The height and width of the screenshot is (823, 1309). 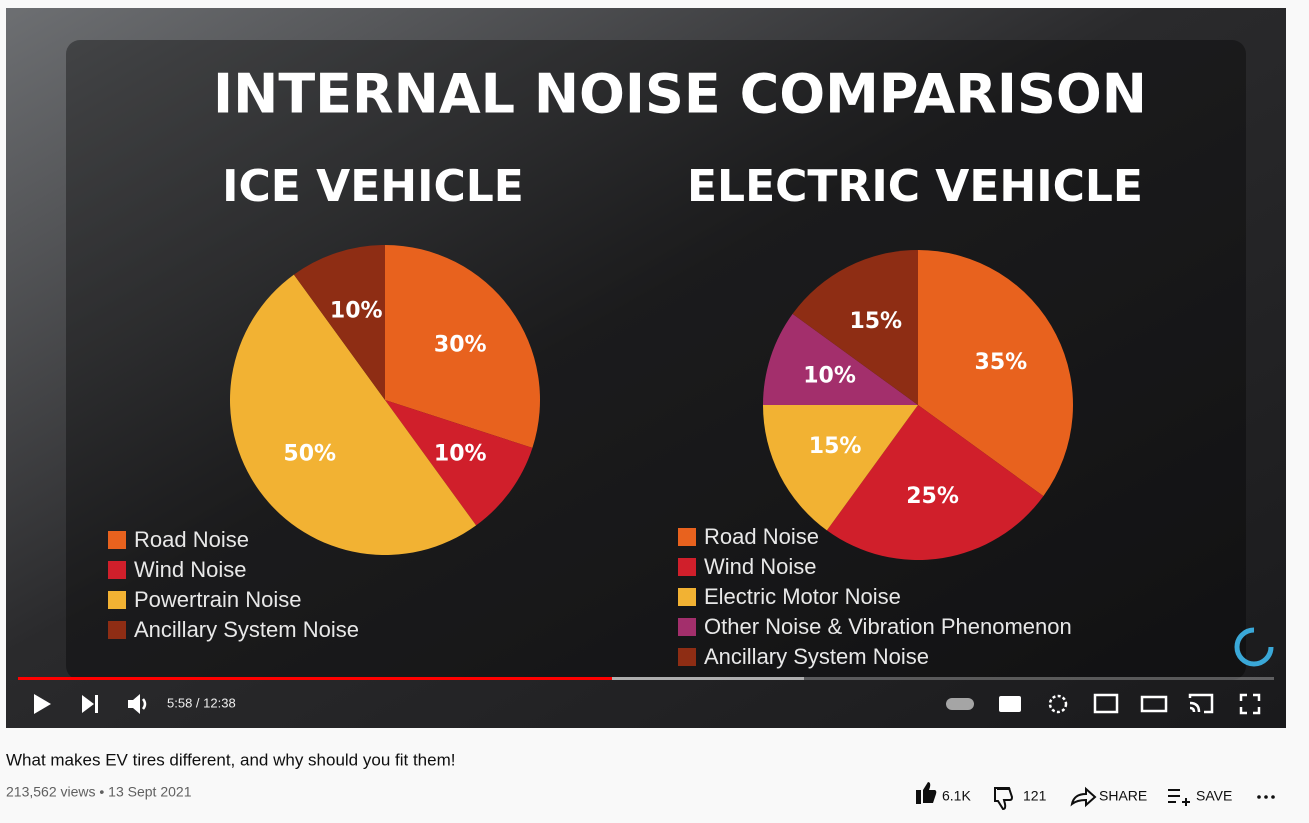 I want to click on like-button, so click(x=926, y=793).